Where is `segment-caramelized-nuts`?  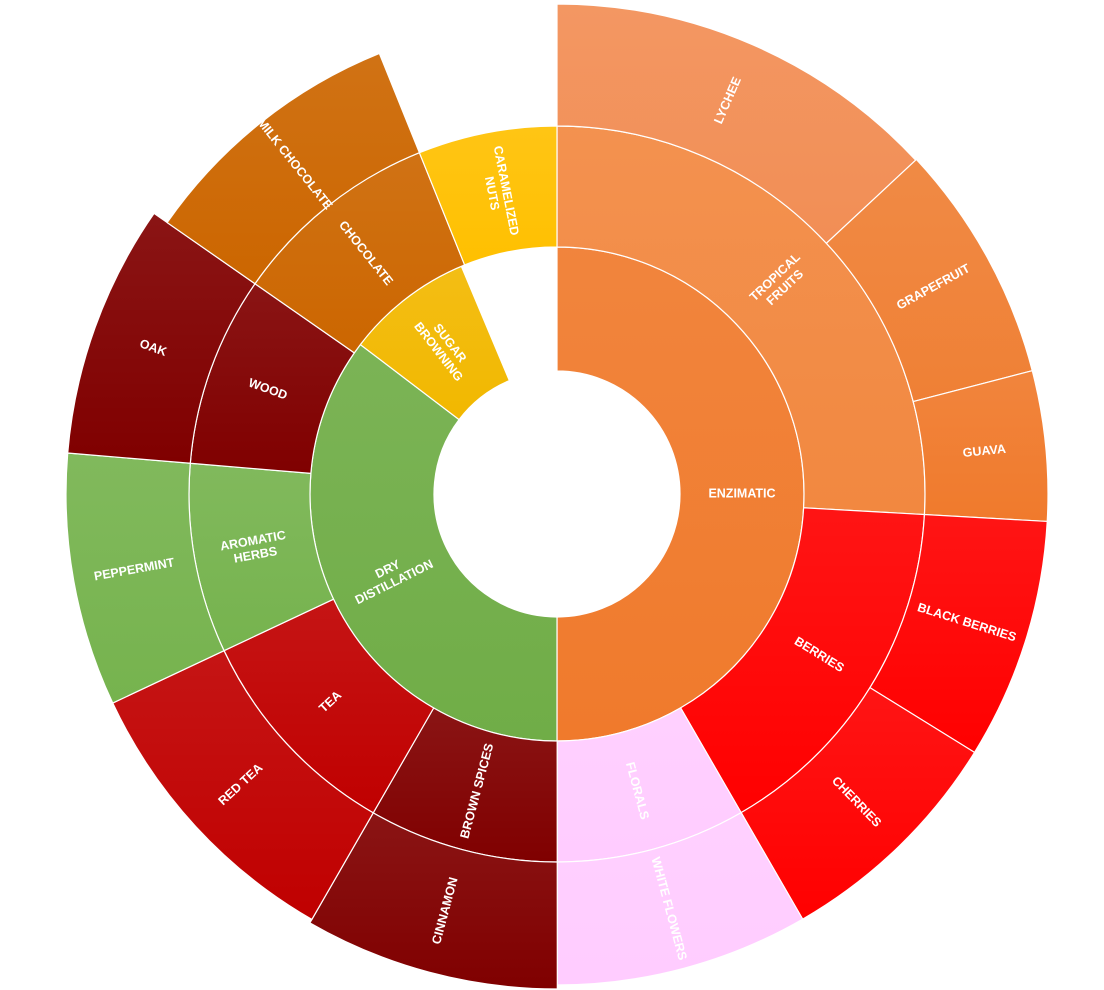
segment-caramelized-nuts is located at coordinates (488, 195).